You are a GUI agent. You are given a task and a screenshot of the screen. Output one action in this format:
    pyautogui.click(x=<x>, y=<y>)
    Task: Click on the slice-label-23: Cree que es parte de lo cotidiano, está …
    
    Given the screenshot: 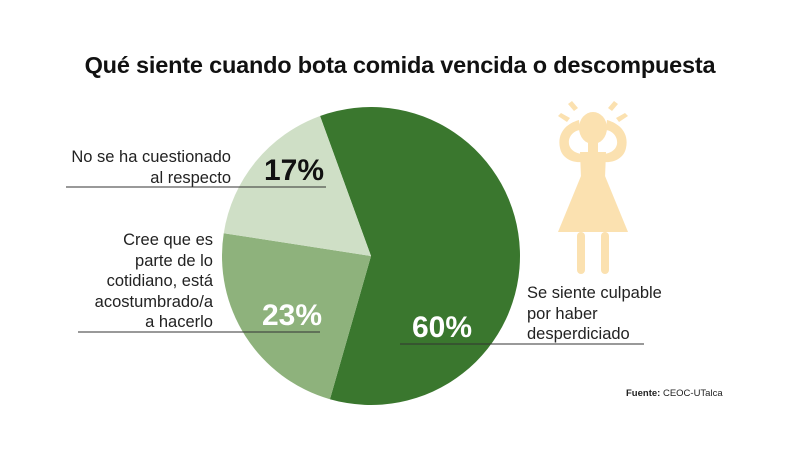 What is the action you would take?
    pyautogui.click(x=153, y=281)
    